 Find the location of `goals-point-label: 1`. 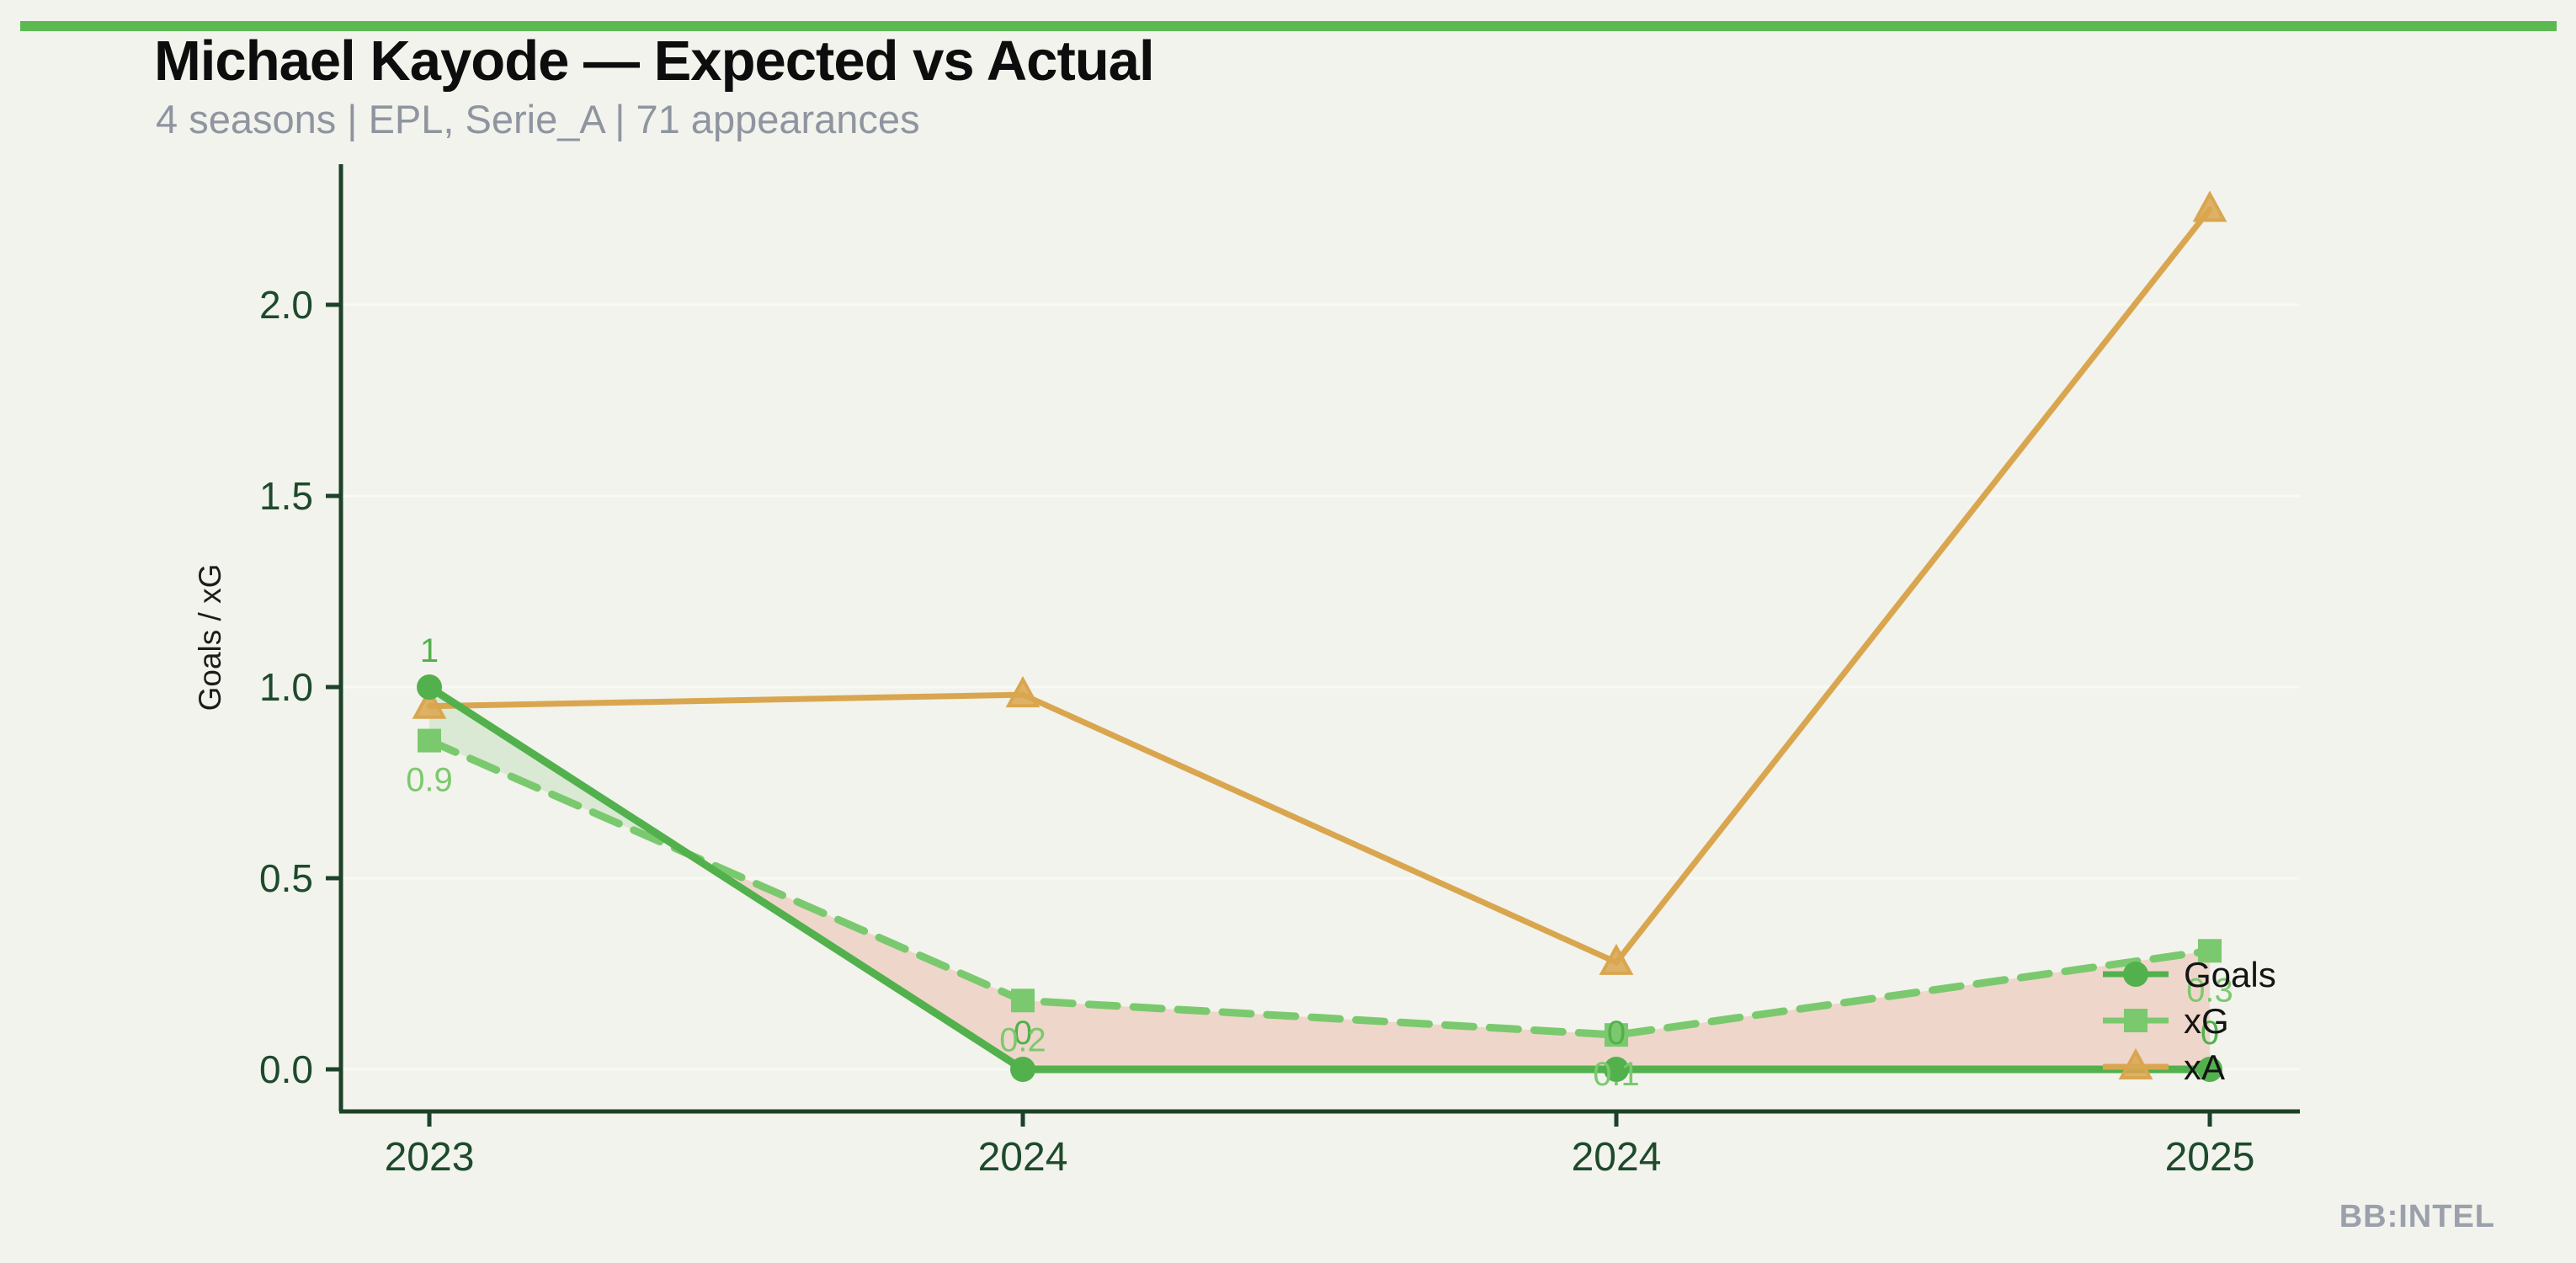

goals-point-label: 1 is located at coordinates (430, 650).